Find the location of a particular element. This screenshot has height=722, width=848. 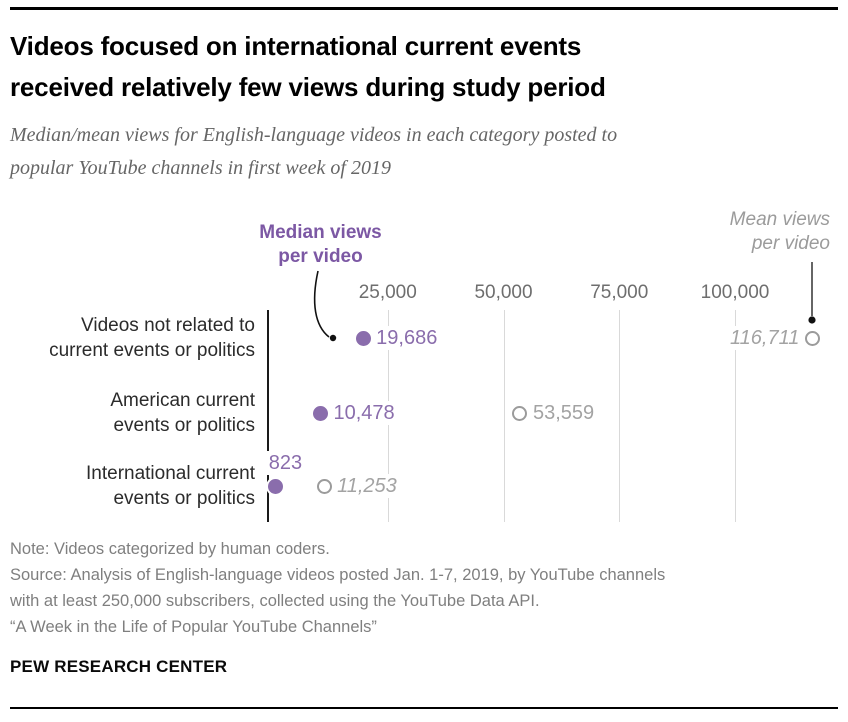

mean-value-label: 116,711 is located at coordinates (765, 338).